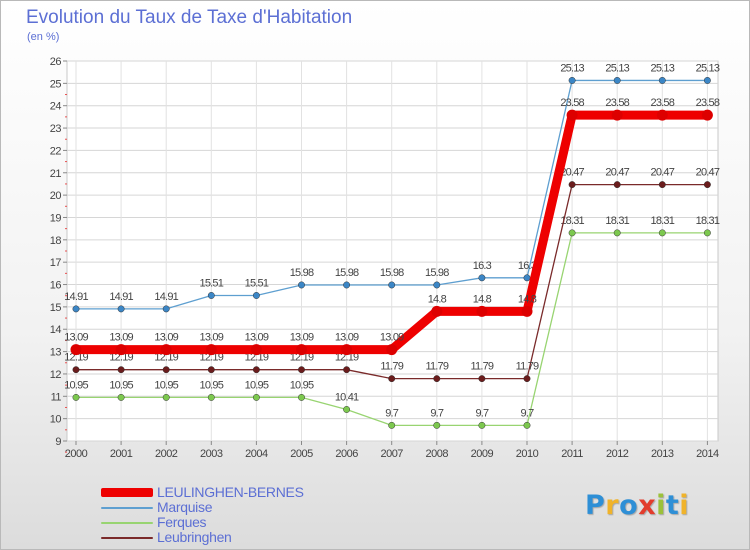  Describe the element at coordinates (166, 454) in the screenshot. I see `x-tick-label: 2002` at that location.